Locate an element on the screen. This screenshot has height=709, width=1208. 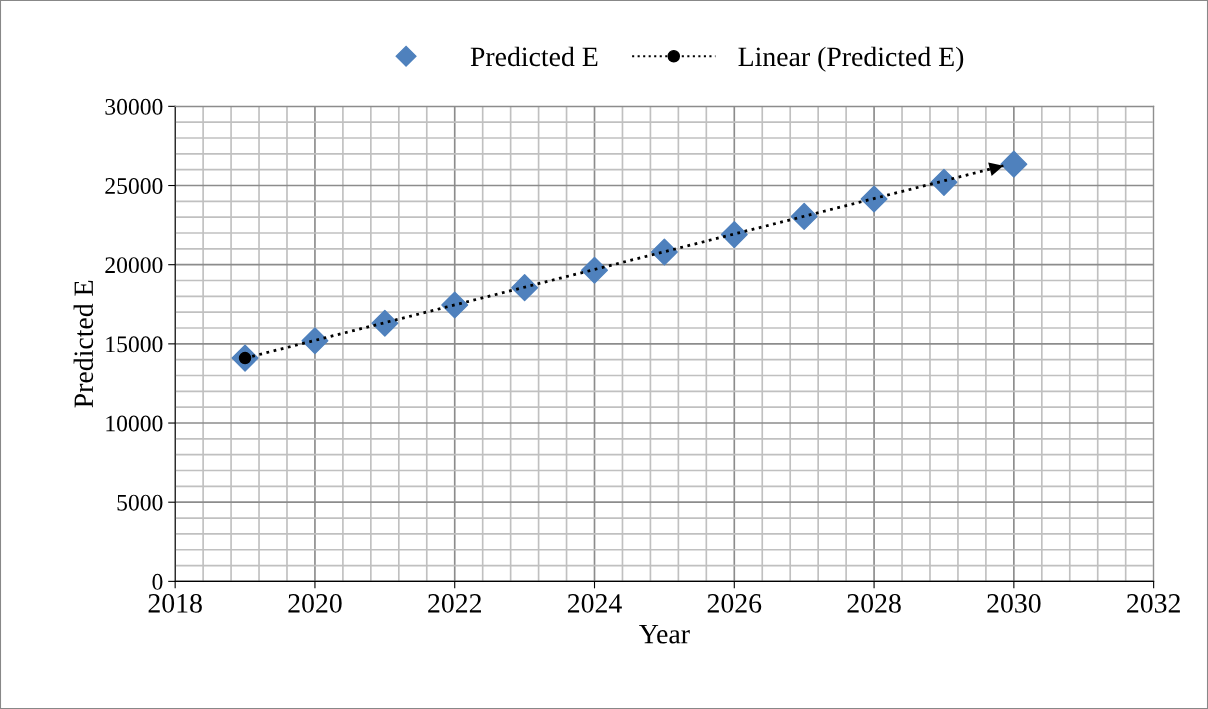
x-tick-label: 2030 is located at coordinates (1014, 603).